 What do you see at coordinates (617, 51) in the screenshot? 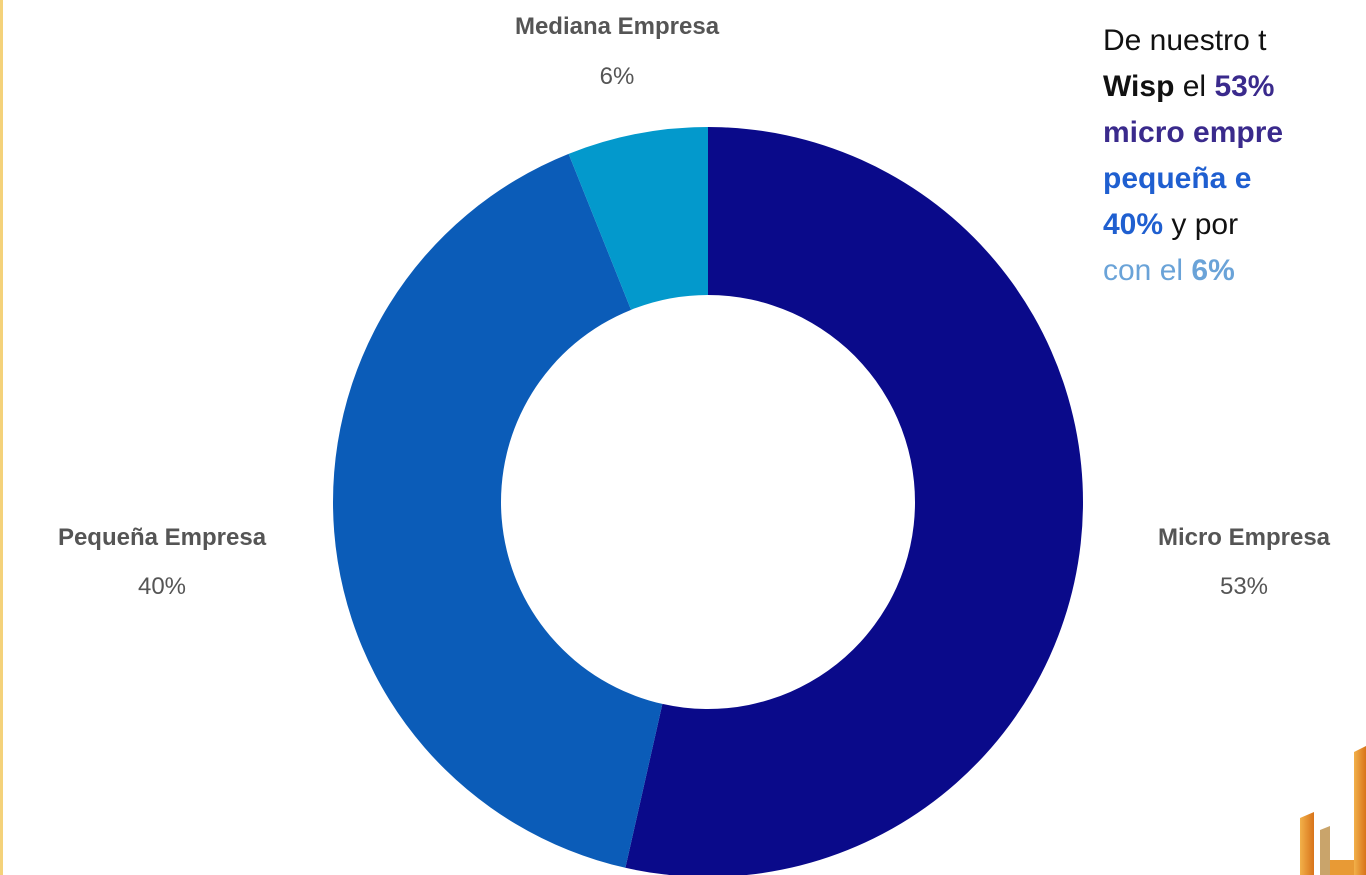
I see `slice-label-mediana: Mediana Empresa 6%` at bounding box center [617, 51].